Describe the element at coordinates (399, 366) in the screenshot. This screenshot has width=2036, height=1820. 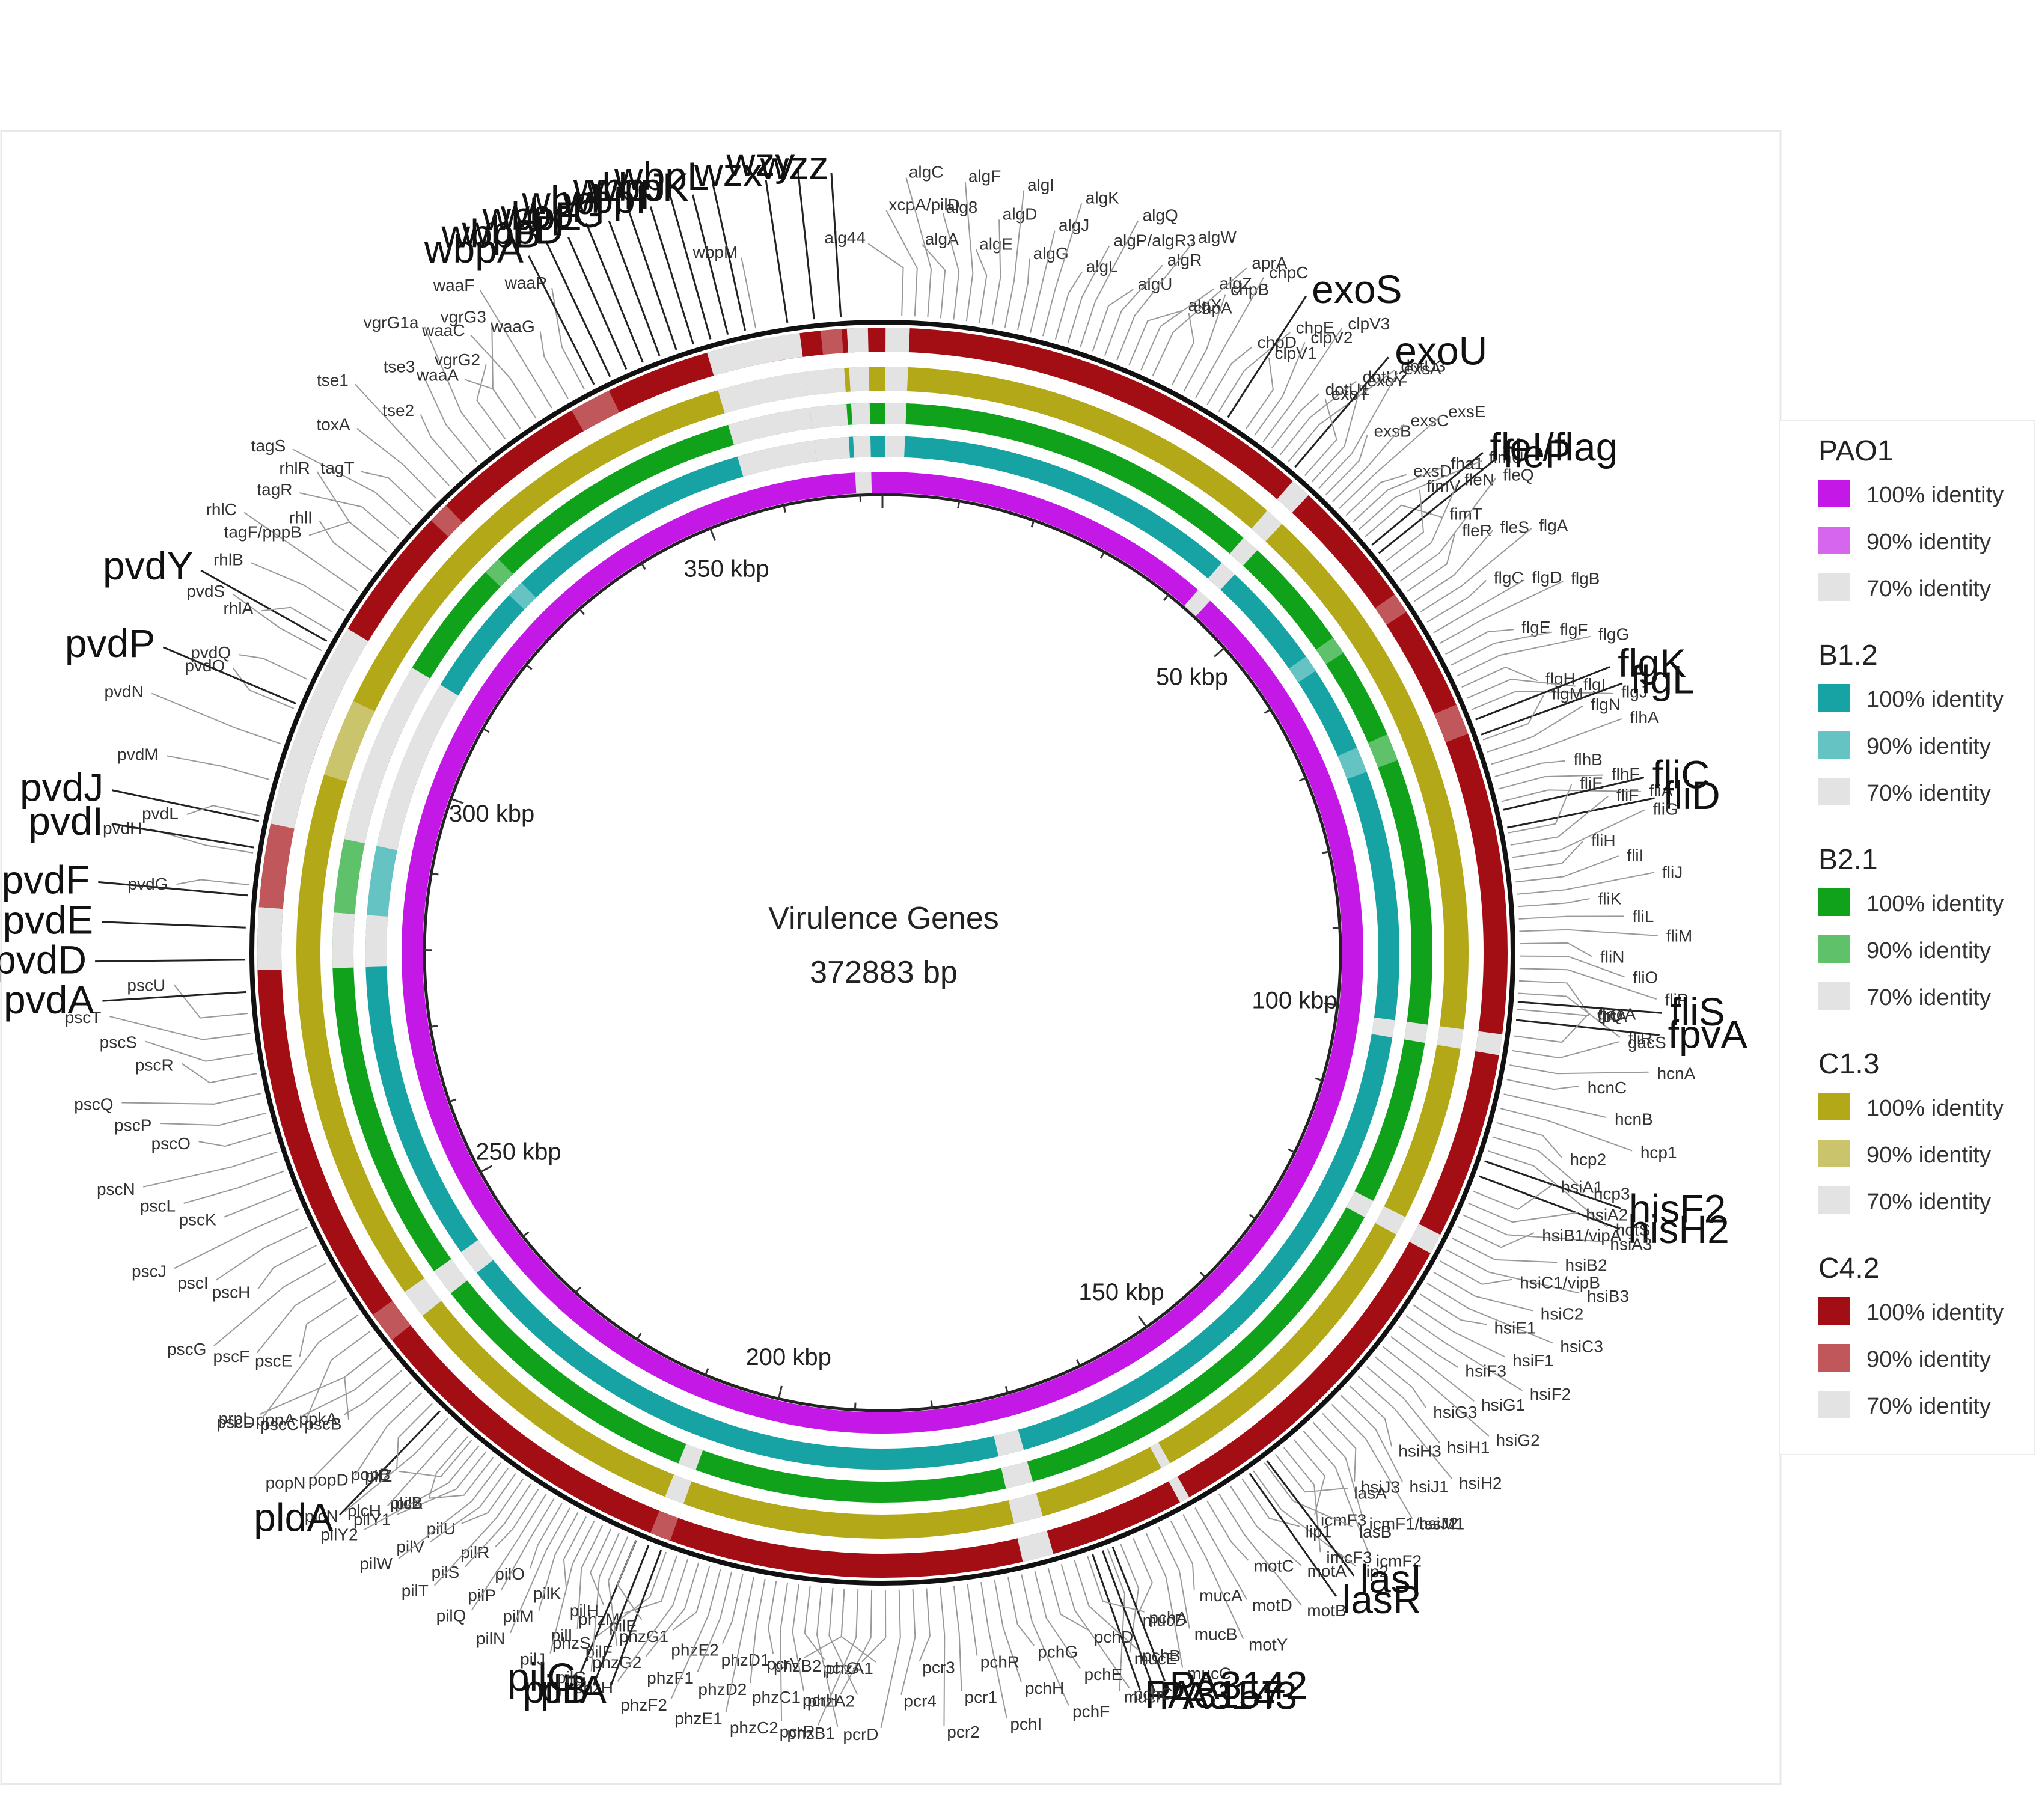
I see `gene-label-tse3: tse3` at that location.